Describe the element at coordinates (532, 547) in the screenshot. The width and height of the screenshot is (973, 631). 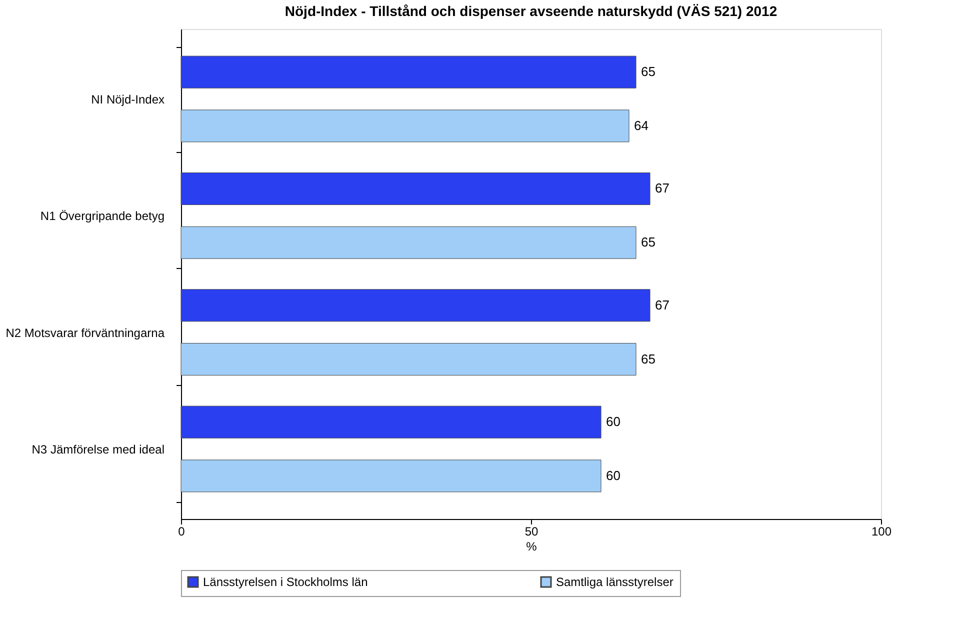
I see `x-axis-title: %` at that location.